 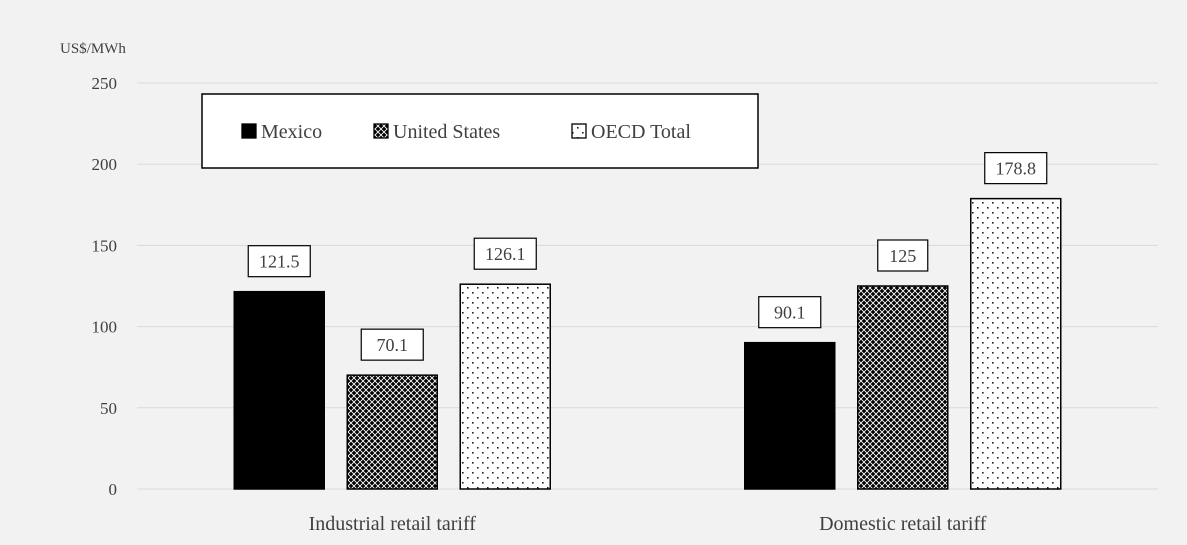 I want to click on legend: Mexico United States OECD Total, so click(x=480, y=131).